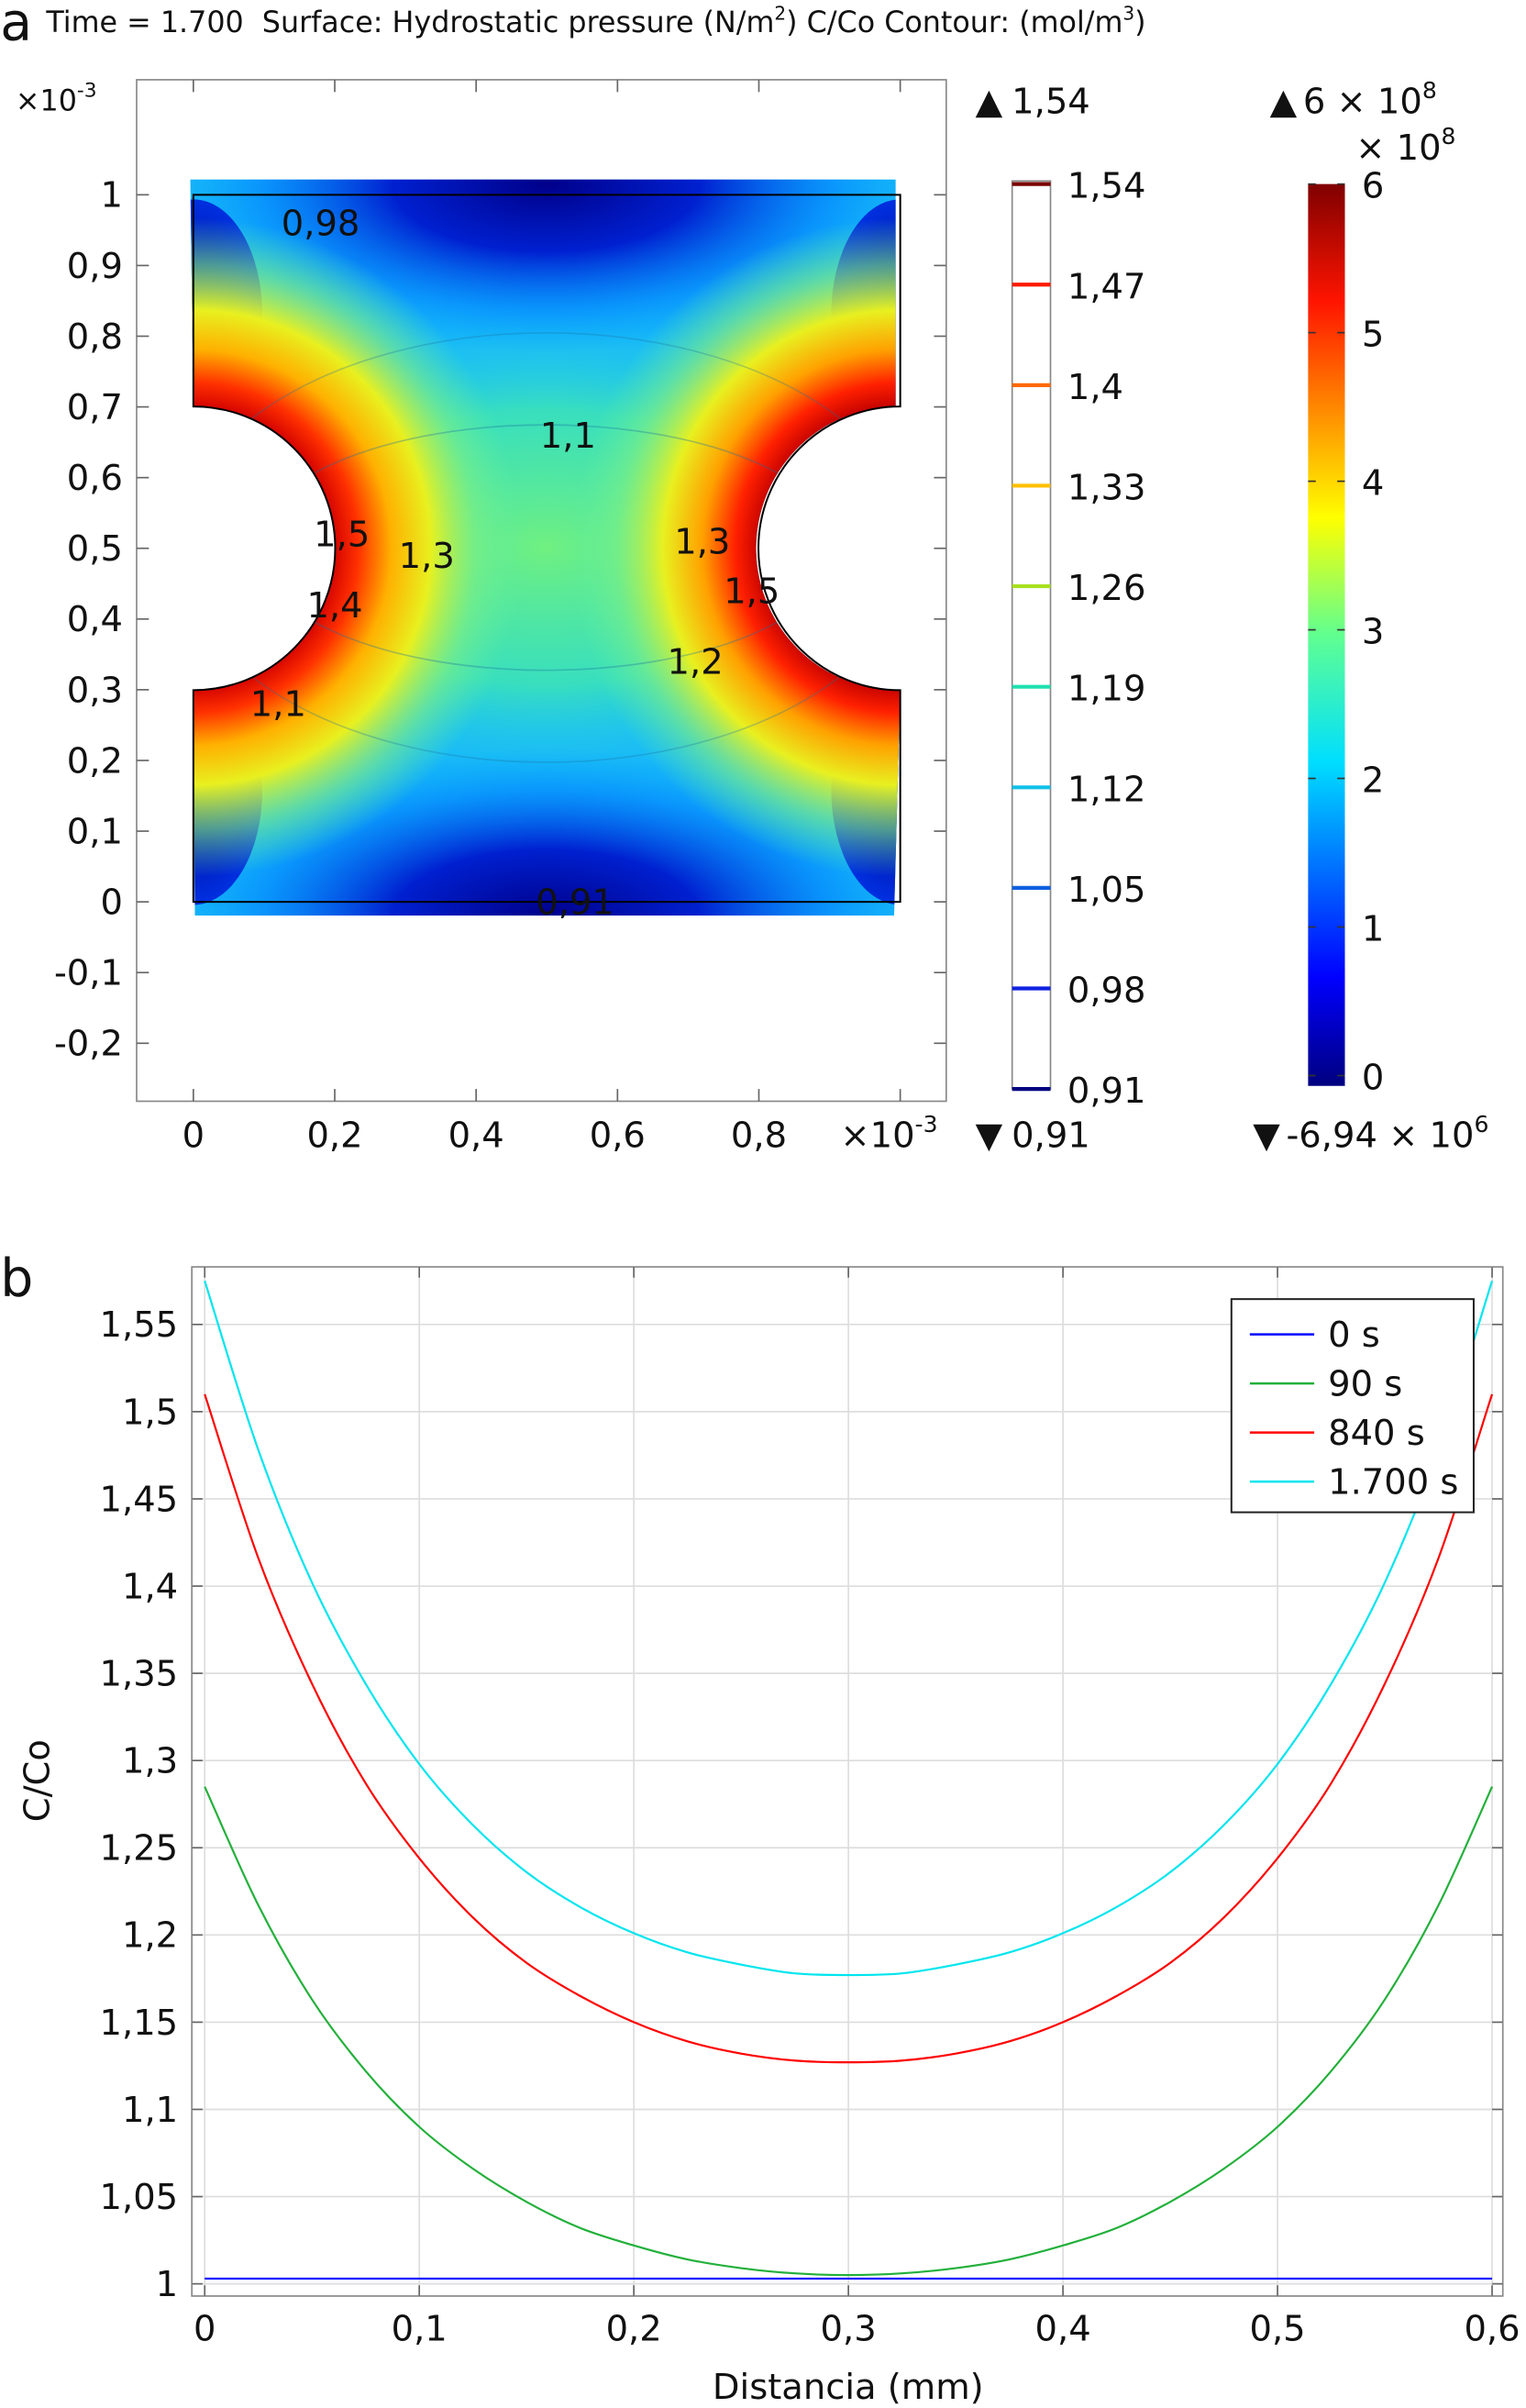  What do you see at coordinates (1107, 488) in the screenshot?
I see `contour-level-label: 1,33` at bounding box center [1107, 488].